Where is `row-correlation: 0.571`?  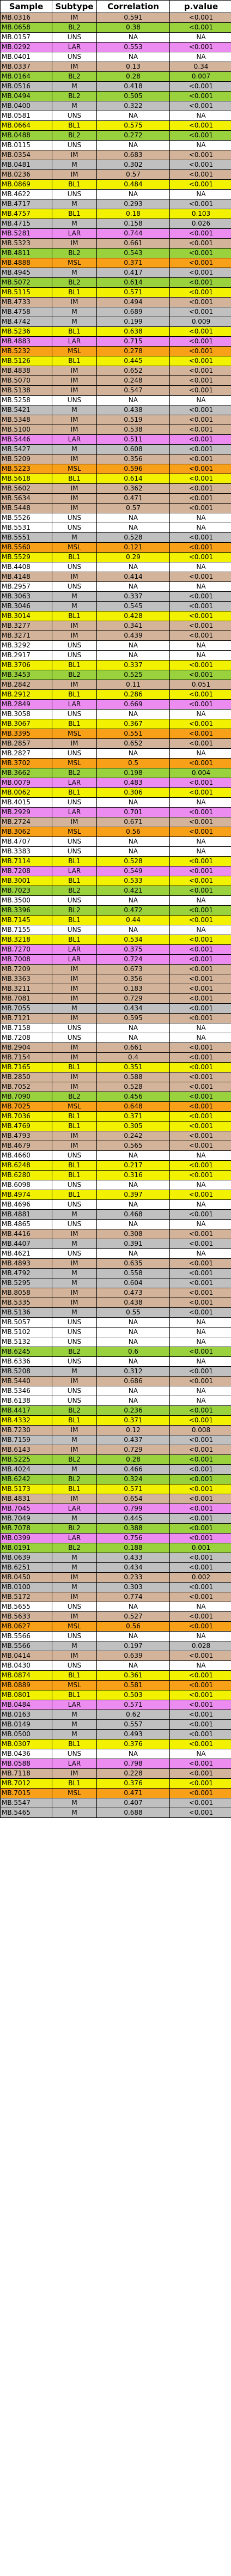 row-correlation: 0.571 is located at coordinates (133, 292).